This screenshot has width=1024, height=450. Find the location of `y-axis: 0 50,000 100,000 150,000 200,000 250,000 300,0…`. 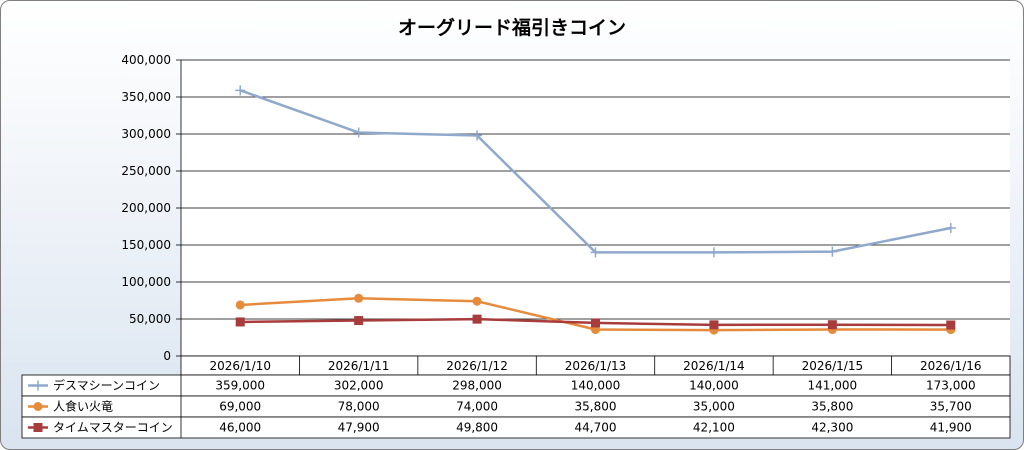

y-axis: 0 50,000 100,000 150,000 200,000 250,000 300,0… is located at coordinates (146, 208).